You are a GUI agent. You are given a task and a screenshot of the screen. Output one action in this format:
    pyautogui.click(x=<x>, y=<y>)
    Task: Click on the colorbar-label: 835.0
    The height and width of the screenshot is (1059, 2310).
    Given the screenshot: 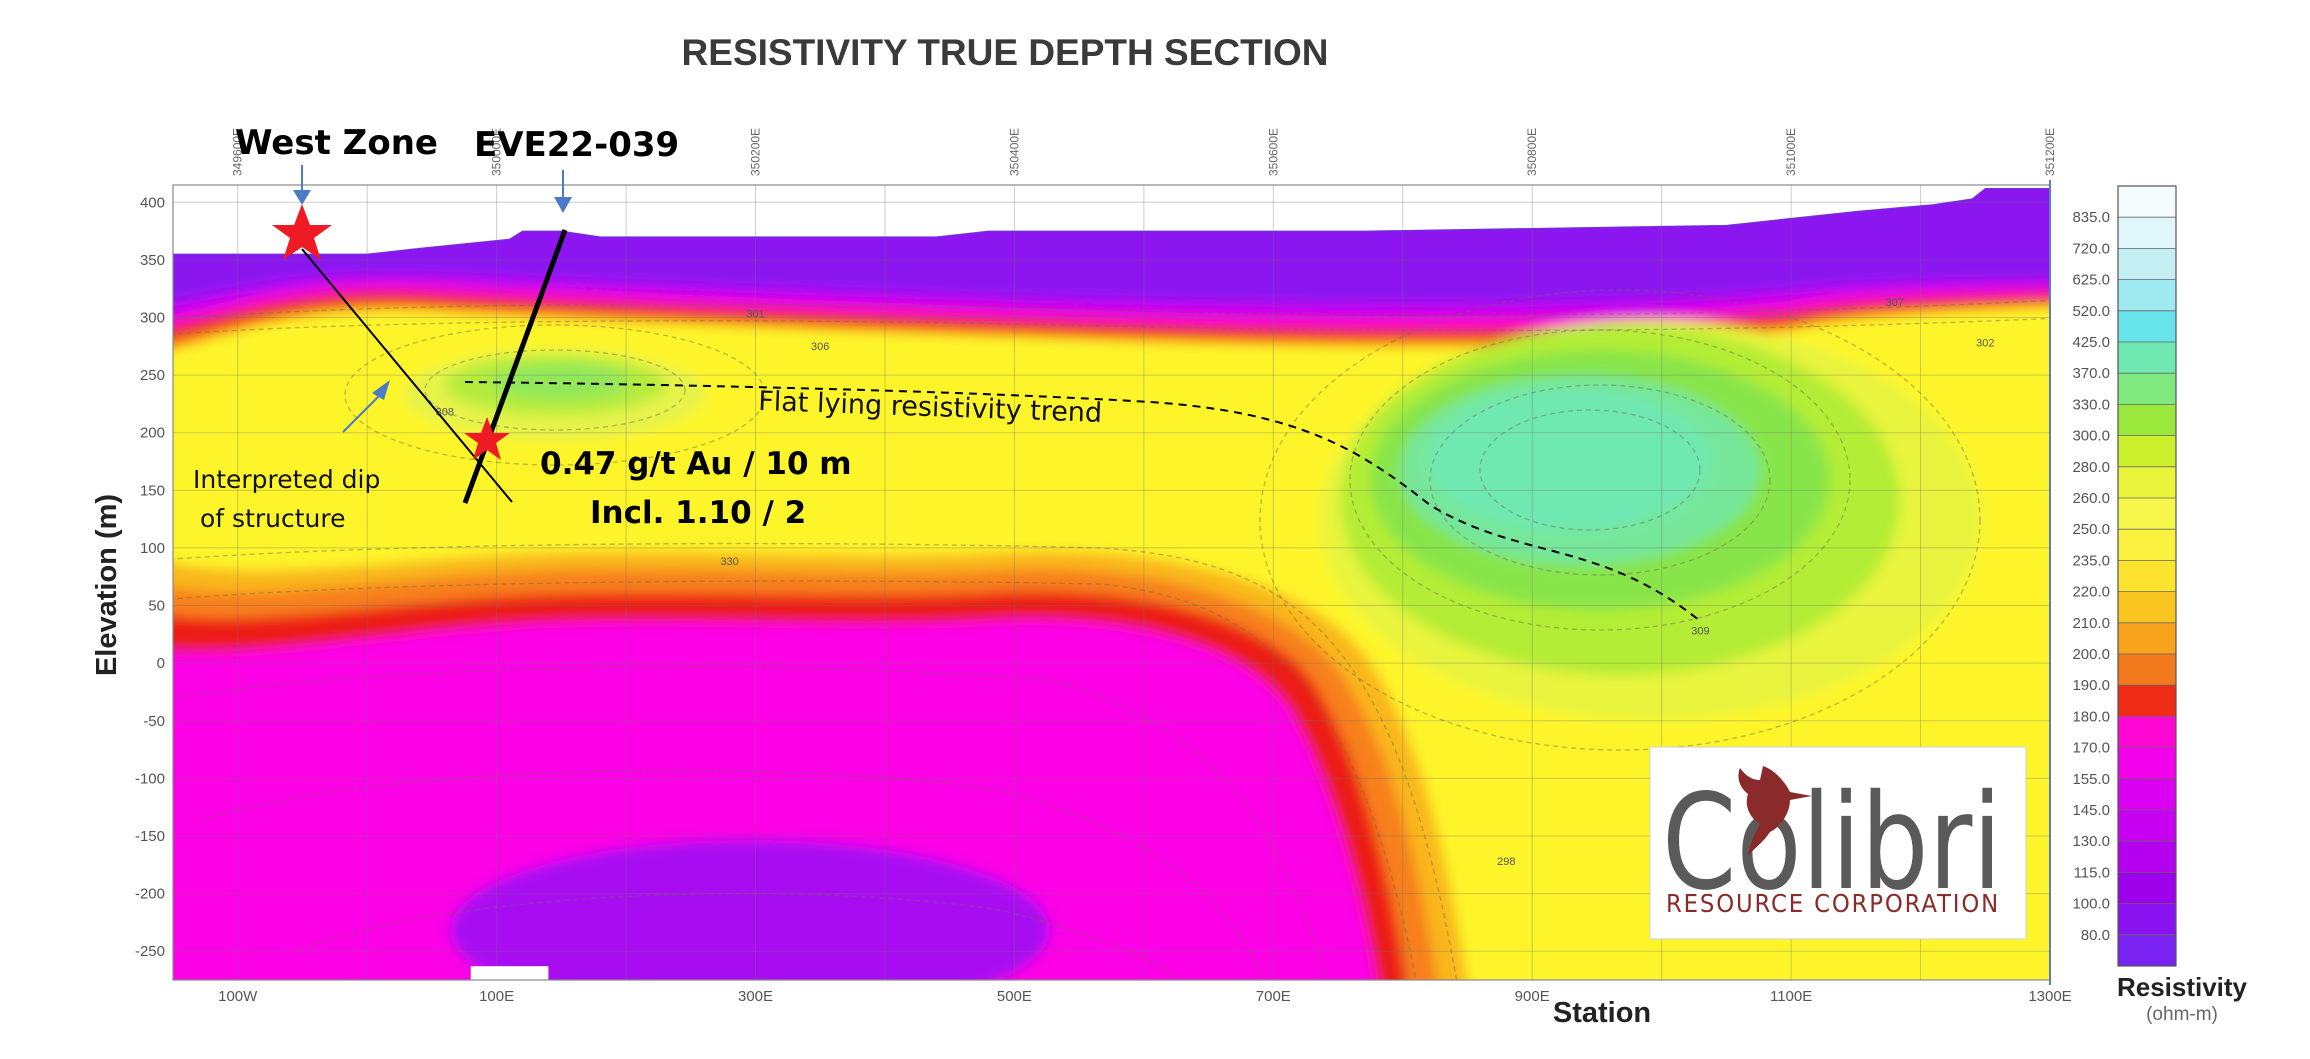 What is the action you would take?
    pyautogui.click(x=2091, y=217)
    